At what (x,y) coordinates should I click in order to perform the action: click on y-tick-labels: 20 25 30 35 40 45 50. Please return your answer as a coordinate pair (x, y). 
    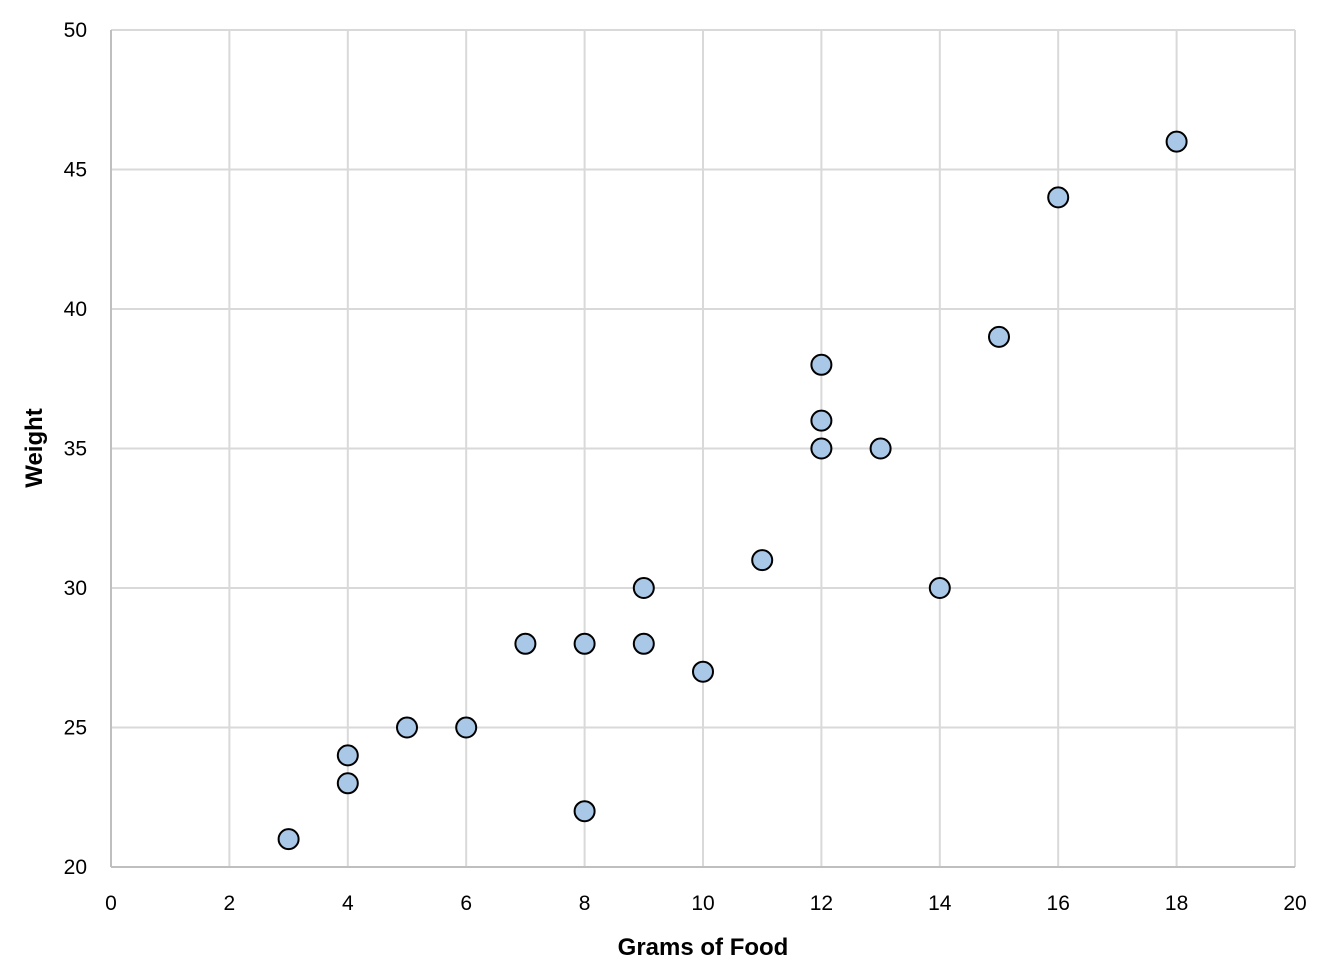
    Looking at the image, I should click on (75, 449).